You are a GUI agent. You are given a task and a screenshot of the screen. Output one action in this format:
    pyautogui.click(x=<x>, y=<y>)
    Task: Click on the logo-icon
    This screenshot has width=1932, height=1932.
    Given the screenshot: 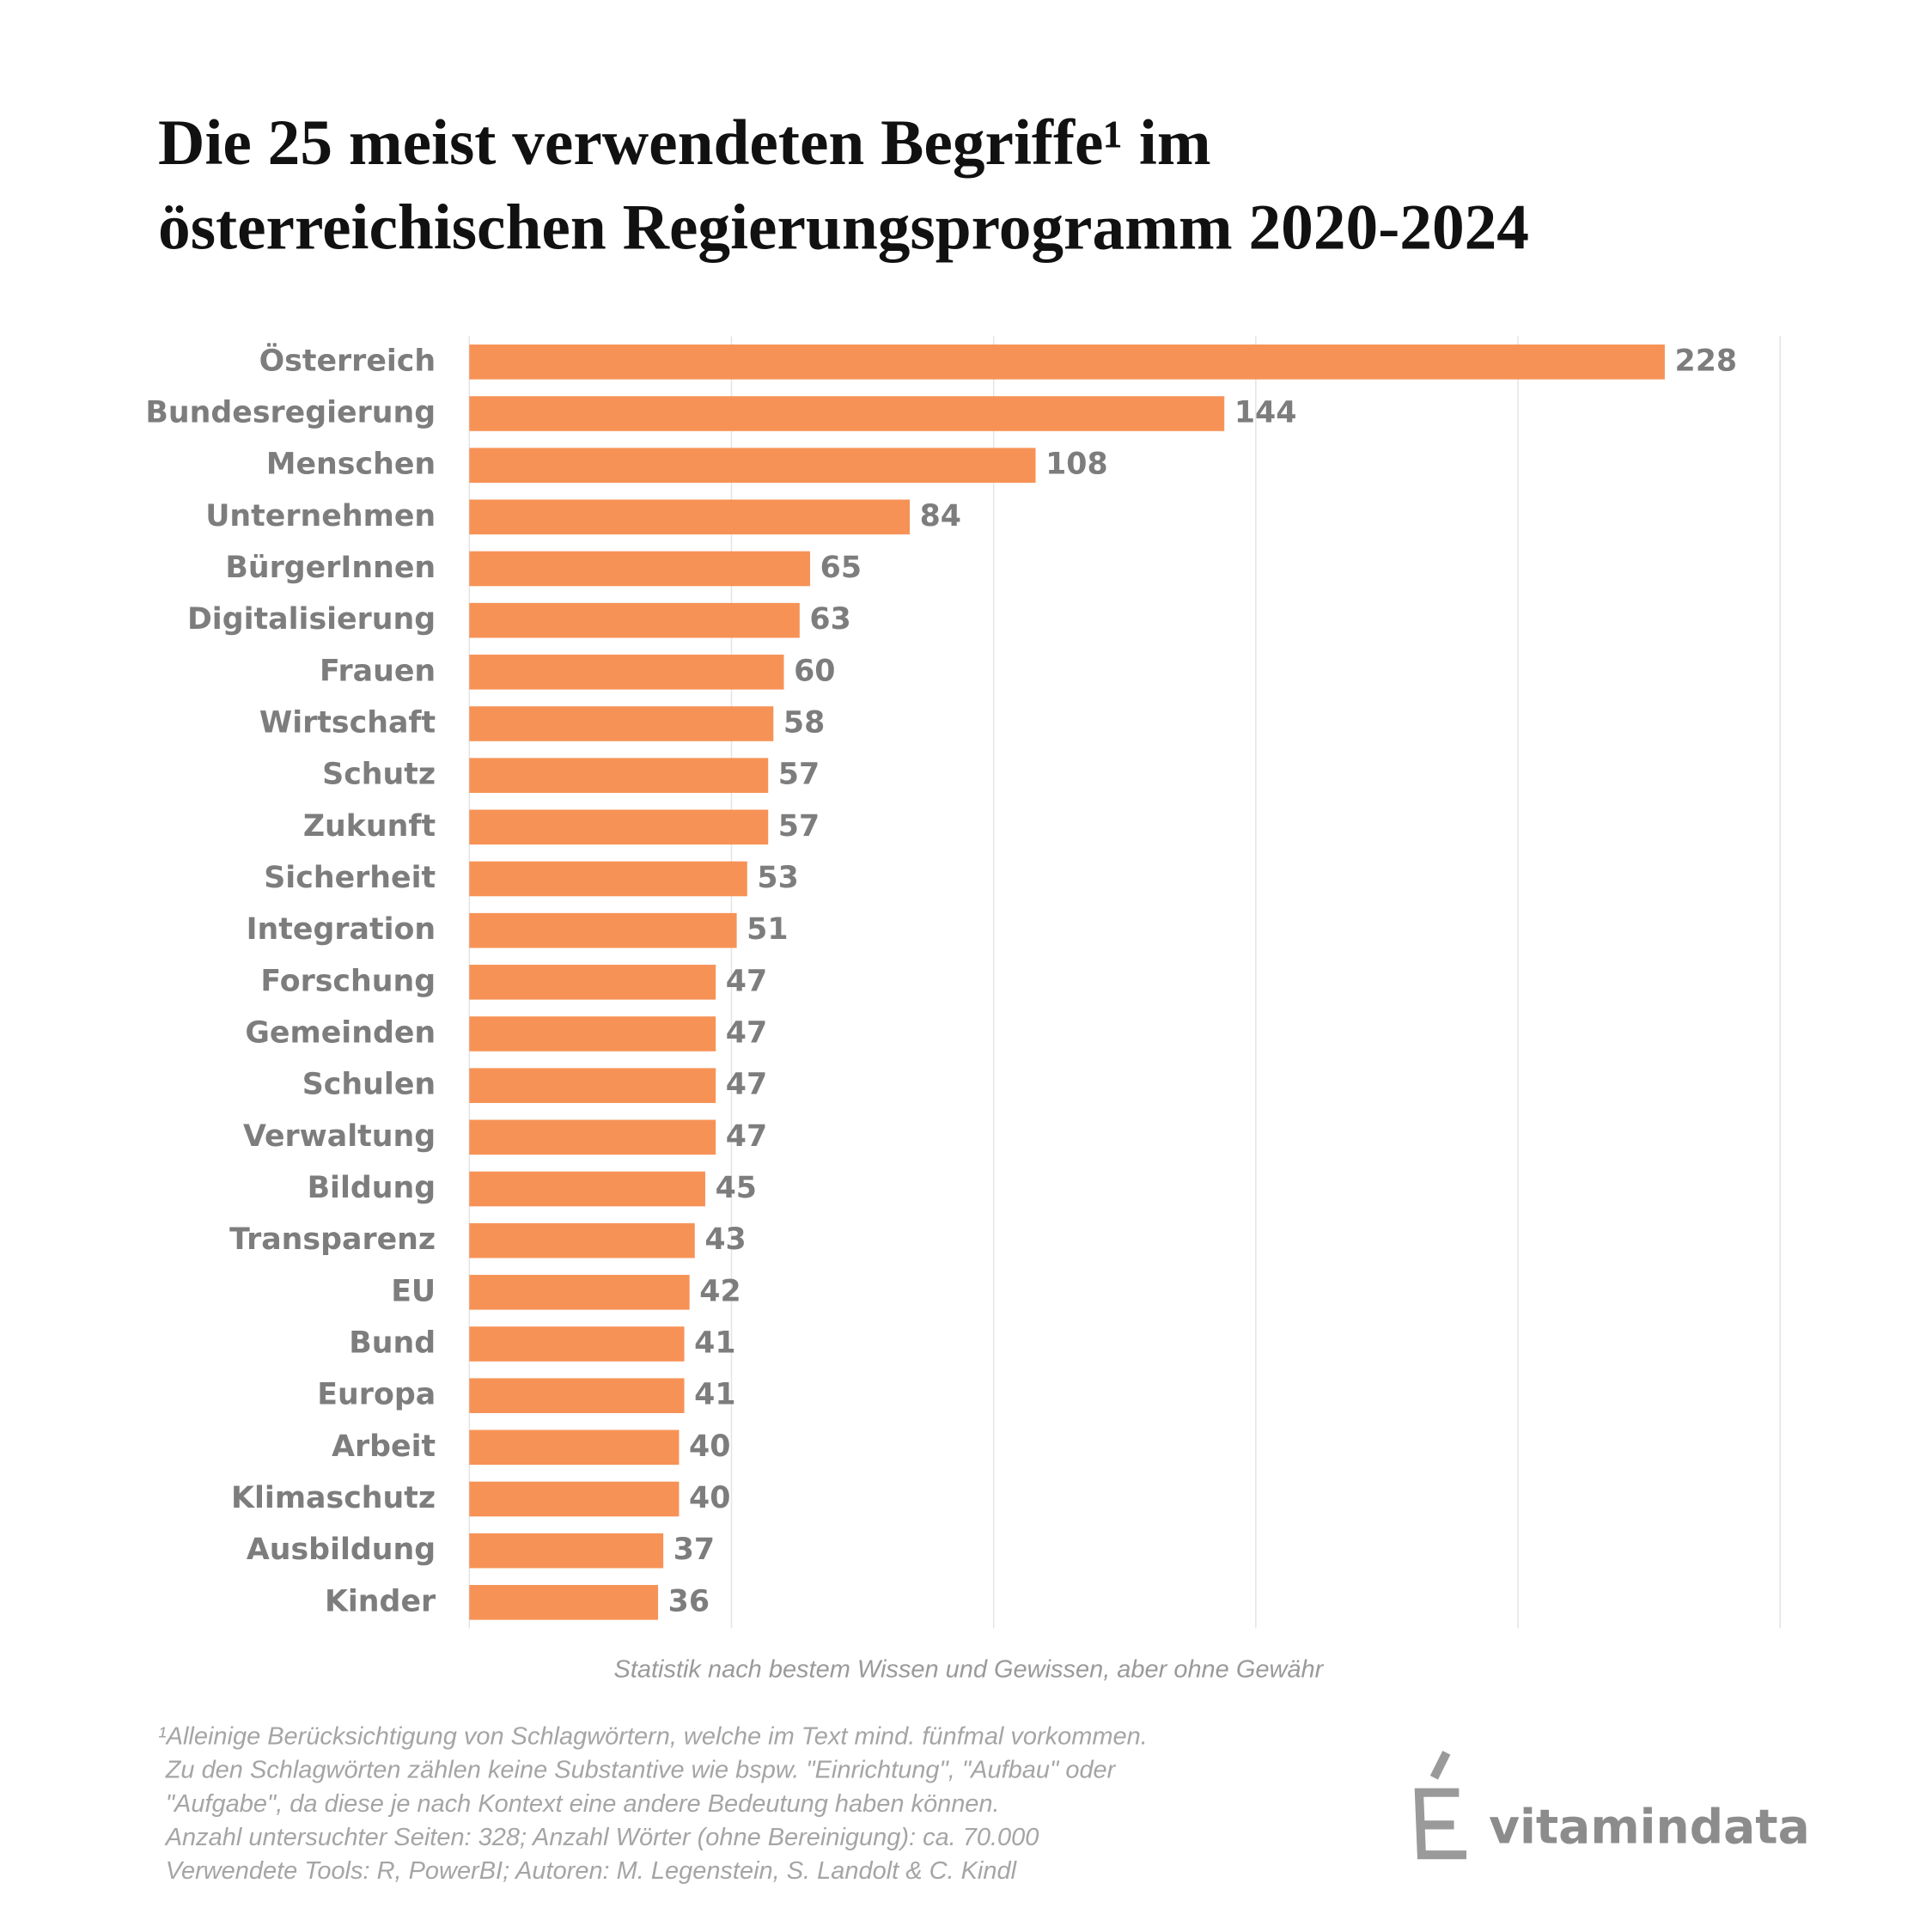 What is the action you would take?
    pyautogui.click(x=1440, y=1805)
    